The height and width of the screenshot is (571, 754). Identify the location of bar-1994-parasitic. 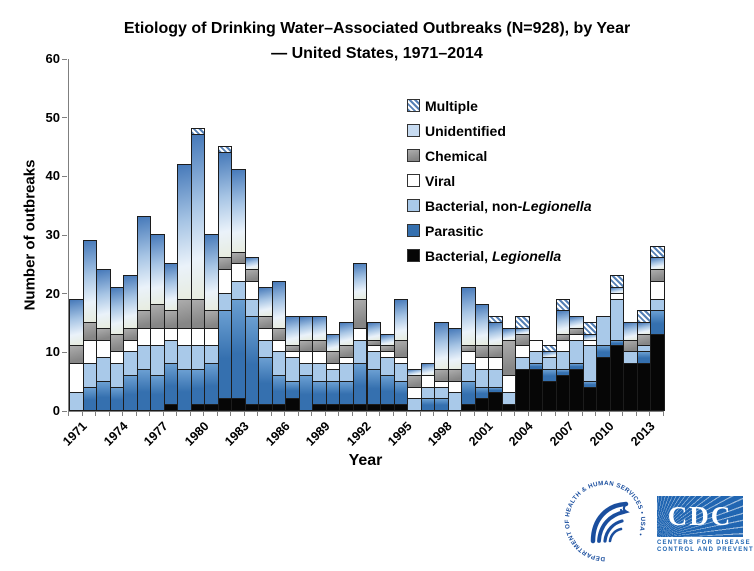
(387, 390).